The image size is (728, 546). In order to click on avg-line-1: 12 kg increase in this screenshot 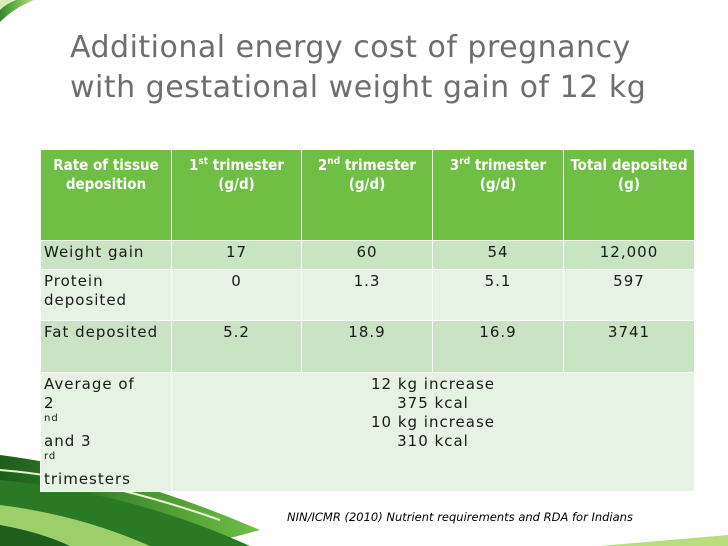, I will do `click(433, 384)`.